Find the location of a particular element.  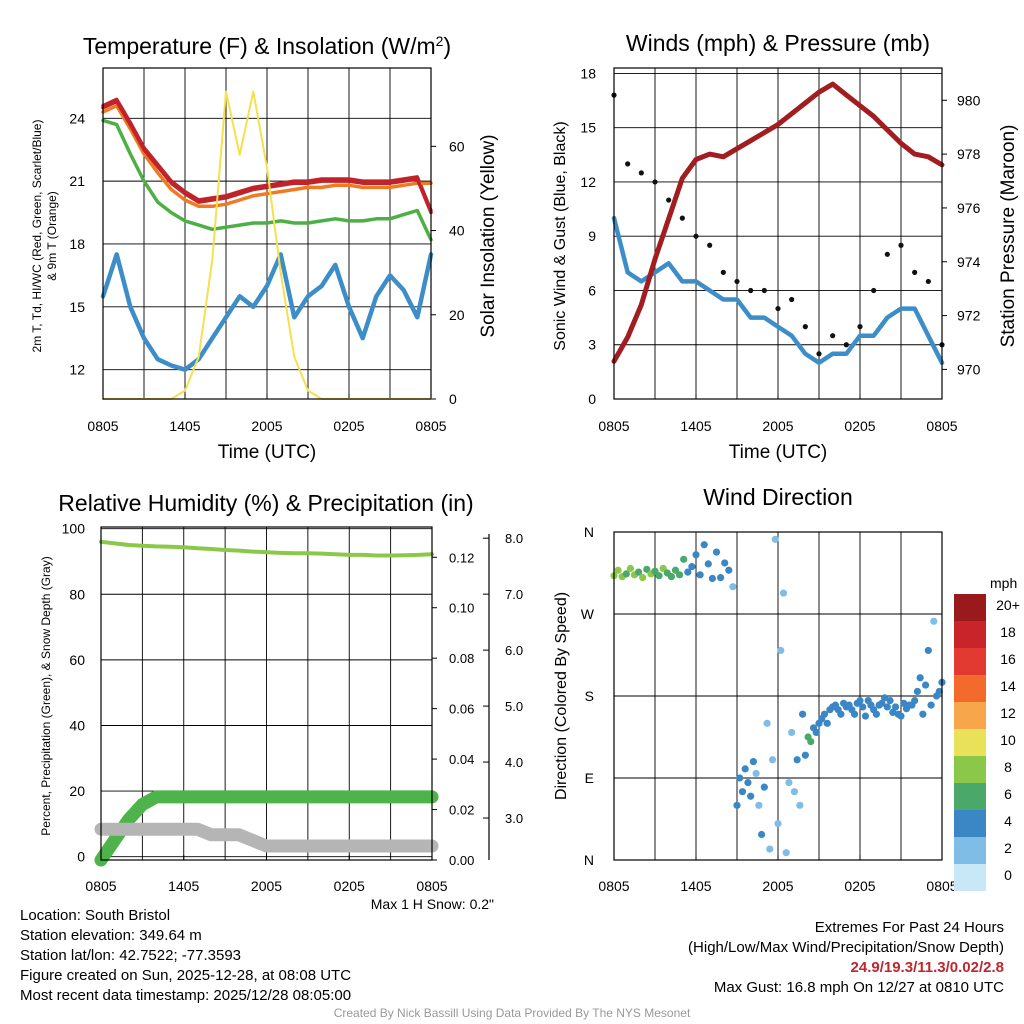

winds-x-tick-label: 0805 is located at coordinates (613, 426).